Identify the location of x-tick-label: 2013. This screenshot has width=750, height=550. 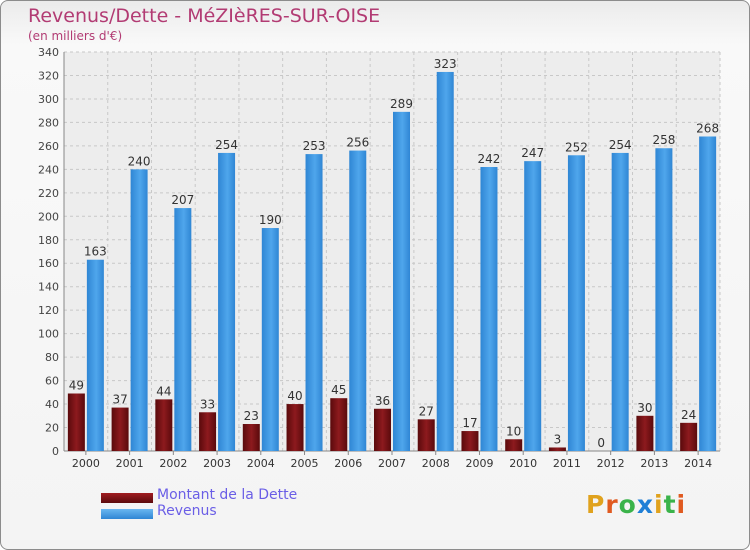
(654, 463).